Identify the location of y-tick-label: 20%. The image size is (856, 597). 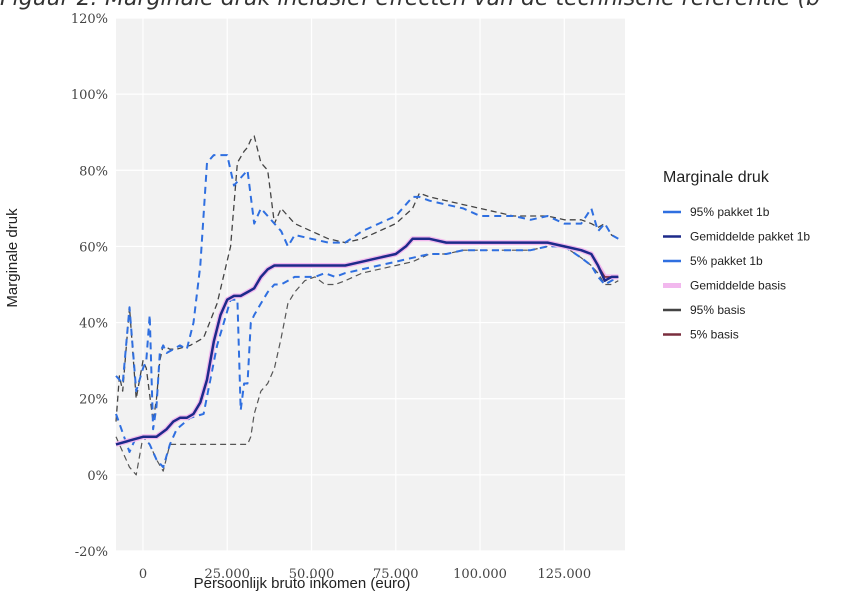
(93, 400).